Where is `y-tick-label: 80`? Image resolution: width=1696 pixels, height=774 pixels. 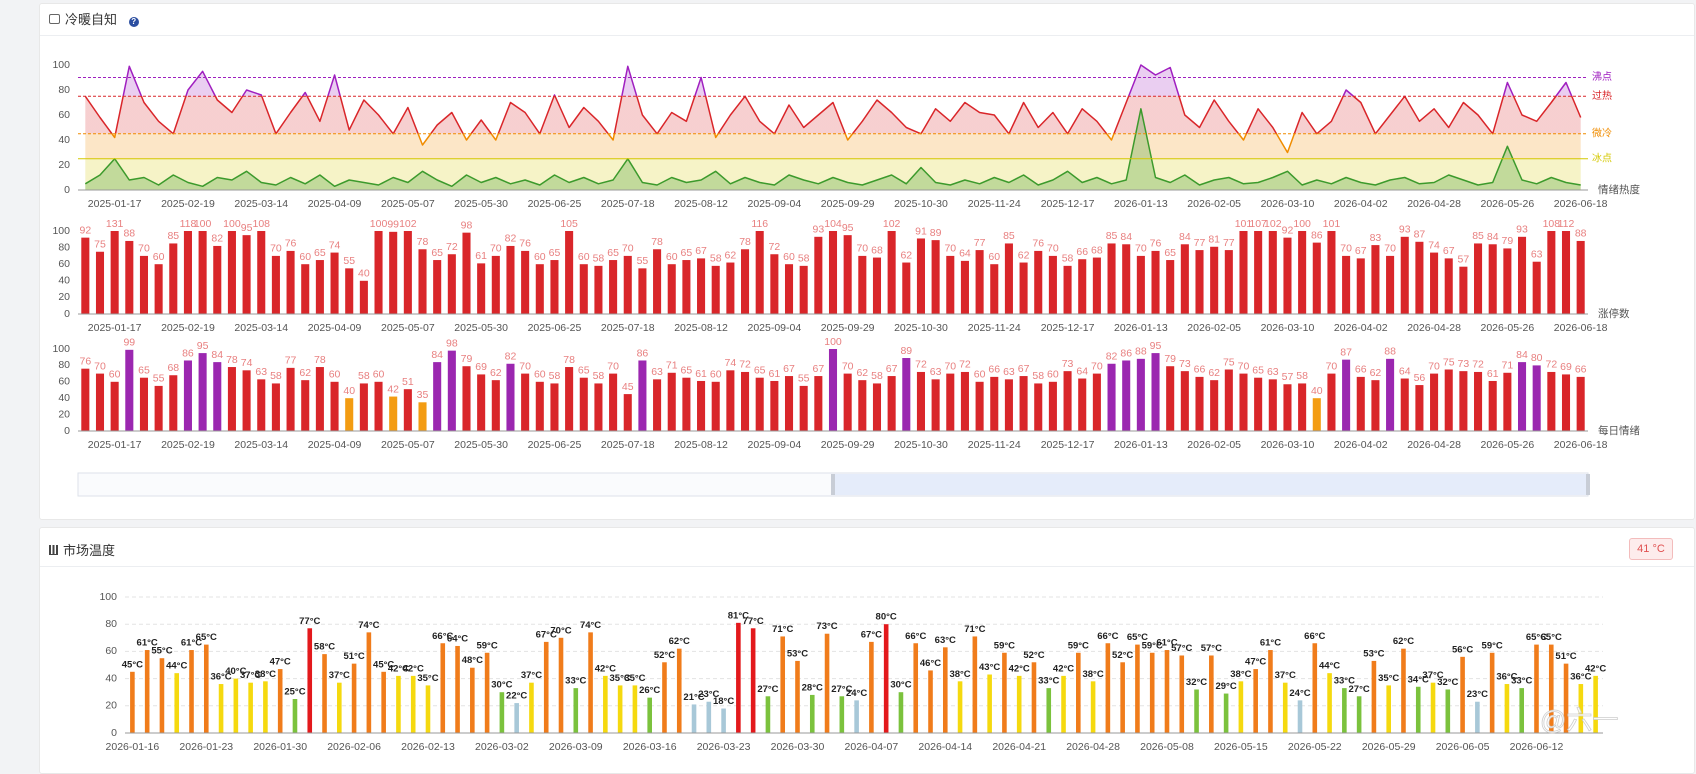
y-tick-label: 80 is located at coordinates (64, 90).